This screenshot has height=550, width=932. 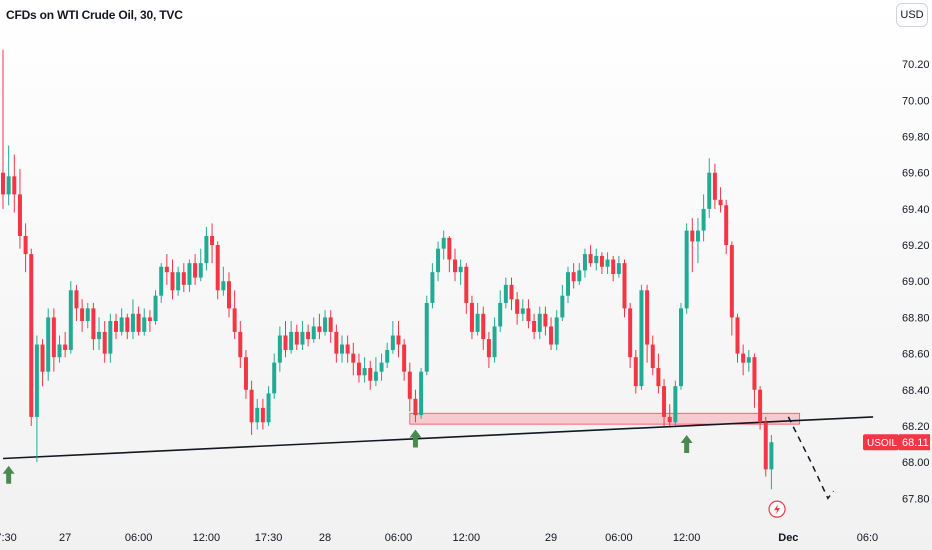 I want to click on currency-button: USD, so click(x=912, y=15).